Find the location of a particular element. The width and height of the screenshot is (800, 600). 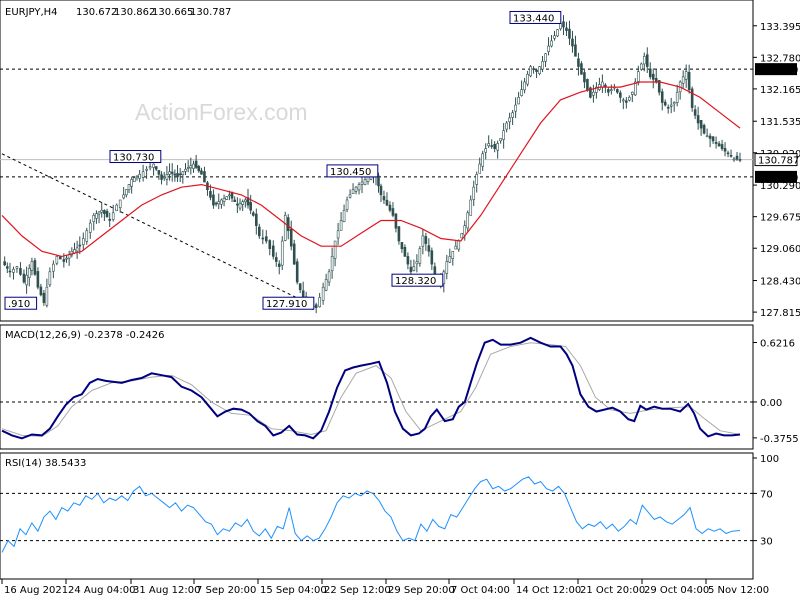

price-tick-label-3: 131.535 is located at coordinates (780, 122).